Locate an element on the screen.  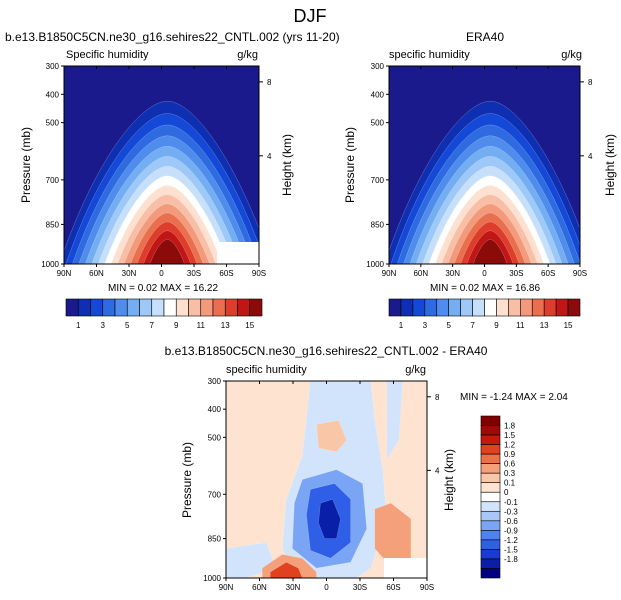
colorbar-label: 0 is located at coordinates (506, 492).